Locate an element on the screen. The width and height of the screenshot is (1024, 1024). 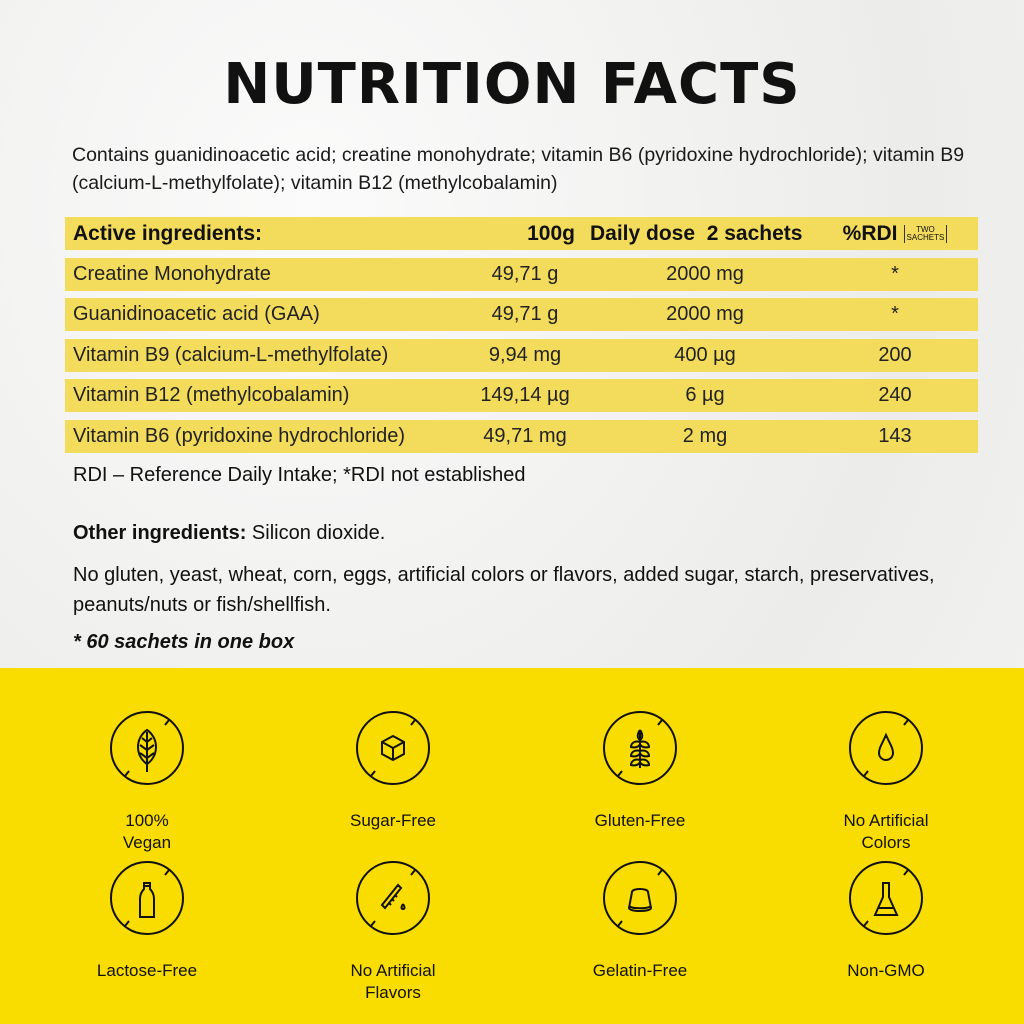
wheat-icon is located at coordinates (640, 748).